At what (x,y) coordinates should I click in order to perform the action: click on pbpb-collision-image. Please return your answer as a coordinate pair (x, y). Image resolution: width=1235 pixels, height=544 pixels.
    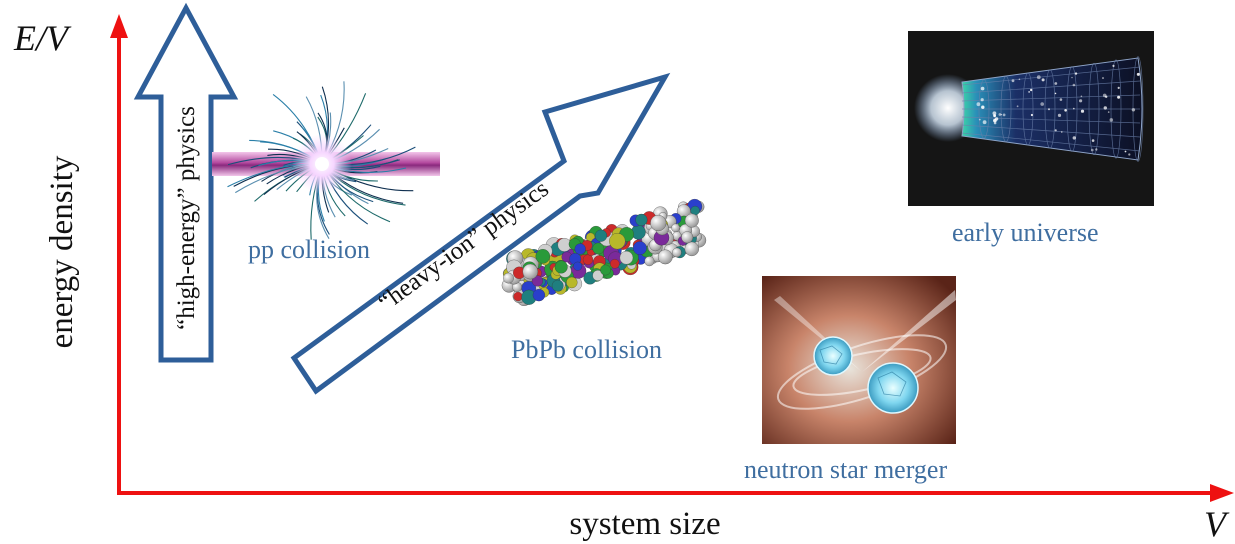
    Looking at the image, I should click on (604, 252).